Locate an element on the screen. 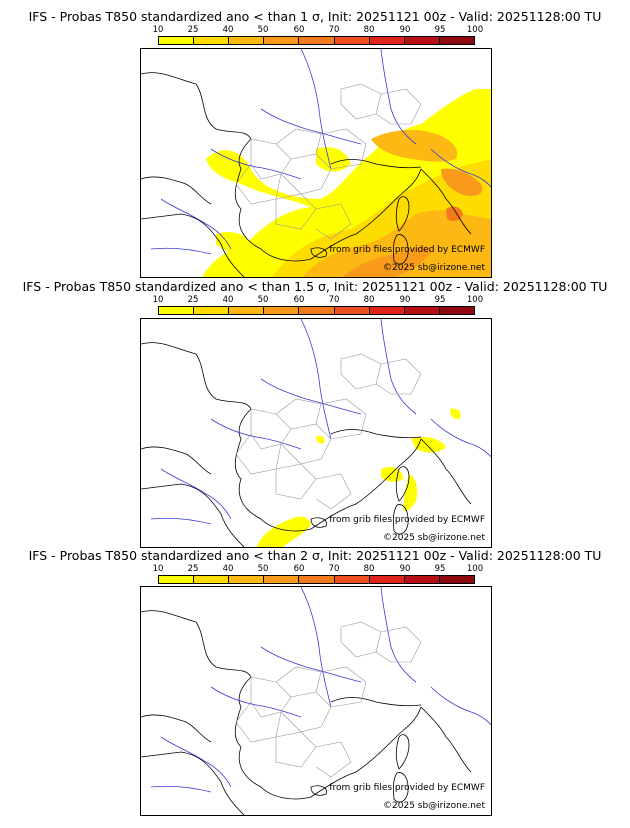 The image size is (630, 828). credit-copyright: ©2025 sb@irizone.net is located at coordinates (434, 268).